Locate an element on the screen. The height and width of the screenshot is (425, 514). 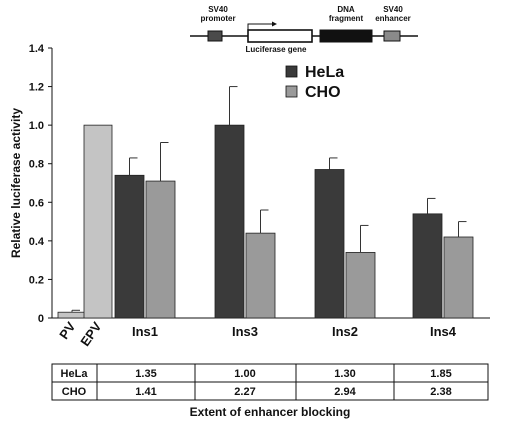
transcription-arrow-head is located at coordinates (274, 24).